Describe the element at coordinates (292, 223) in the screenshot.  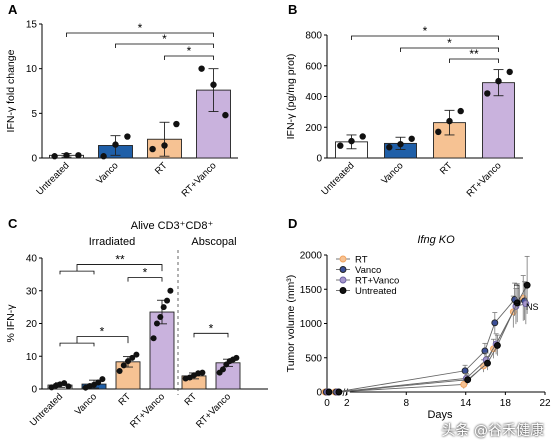
I see `panel-label-d: D` at that location.